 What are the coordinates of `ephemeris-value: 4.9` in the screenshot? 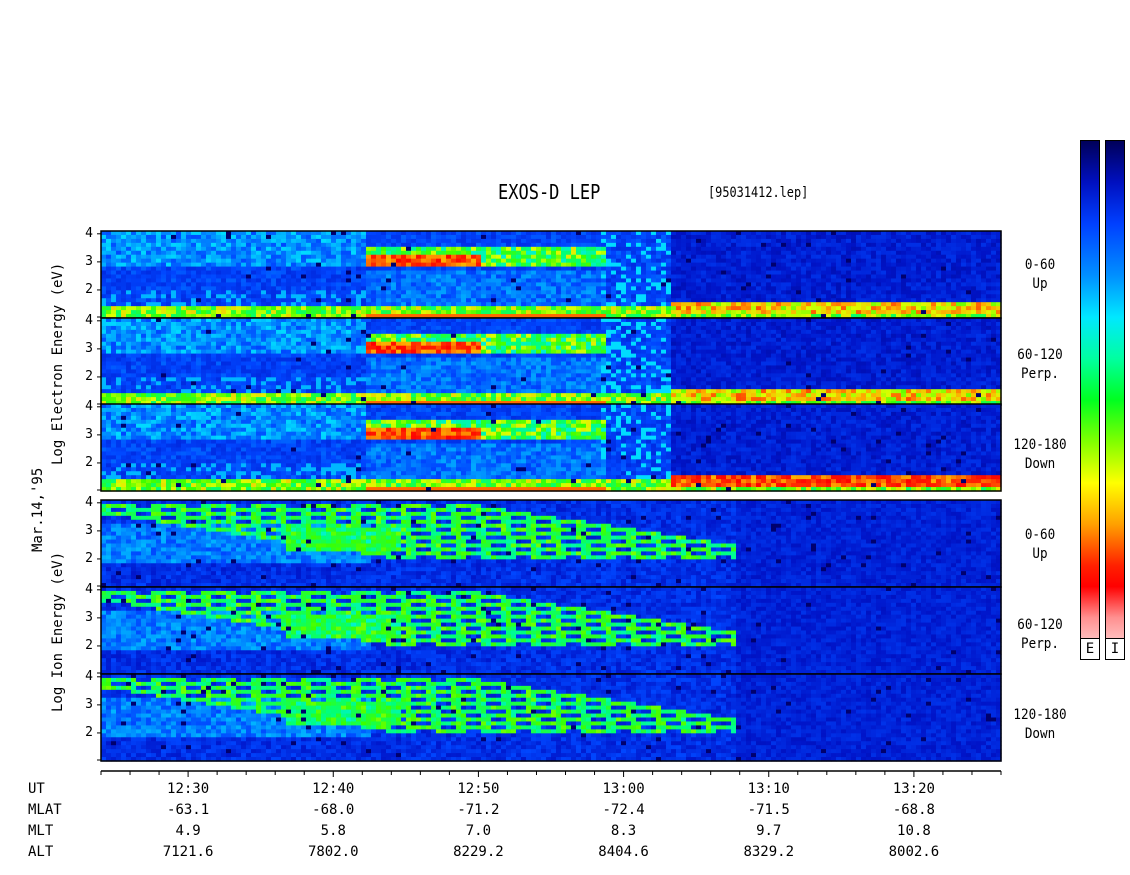 It's located at (188, 831).